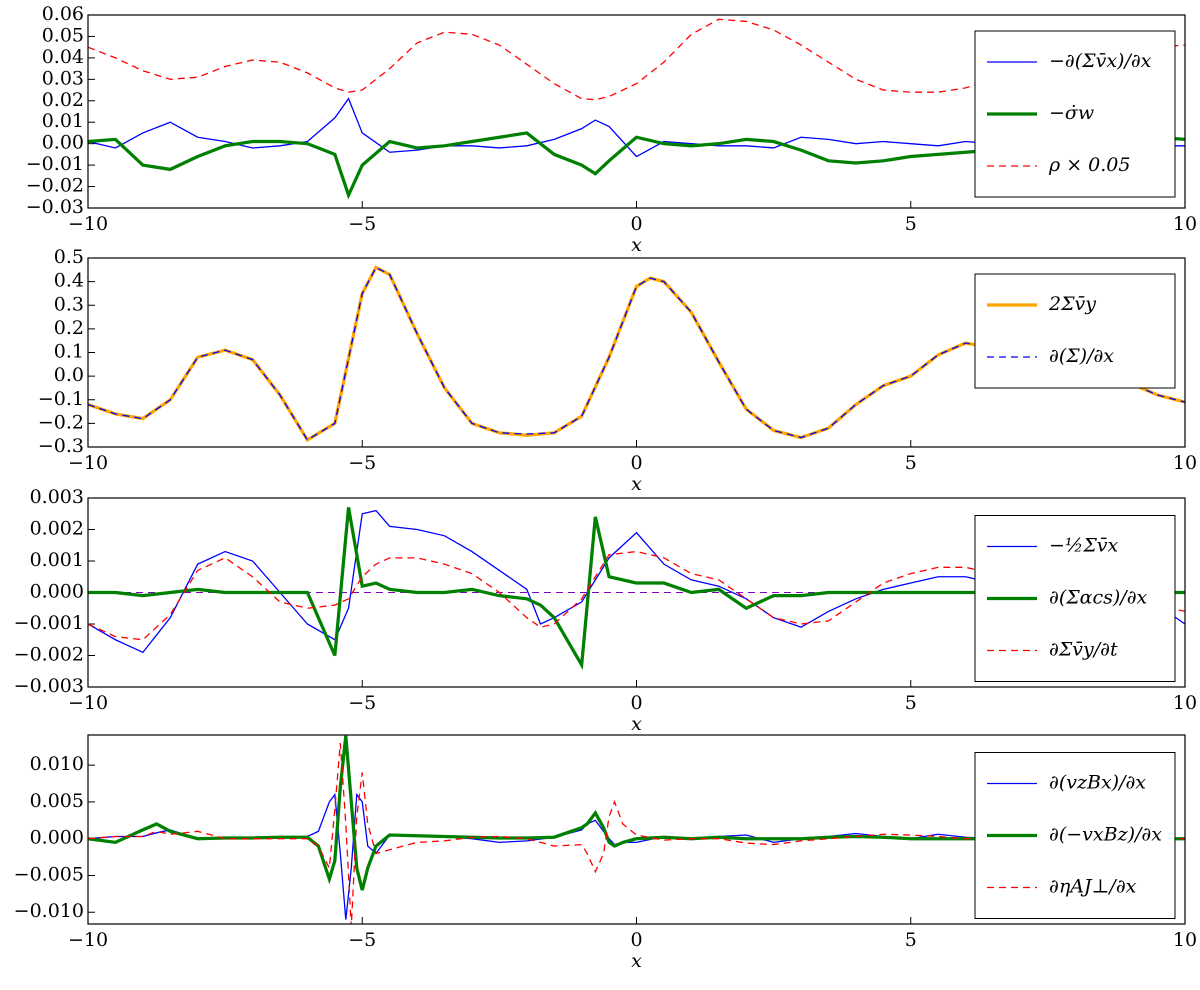 The width and height of the screenshot is (1200, 990). I want to click on y-tick-label: −0.001, so click(49, 623).